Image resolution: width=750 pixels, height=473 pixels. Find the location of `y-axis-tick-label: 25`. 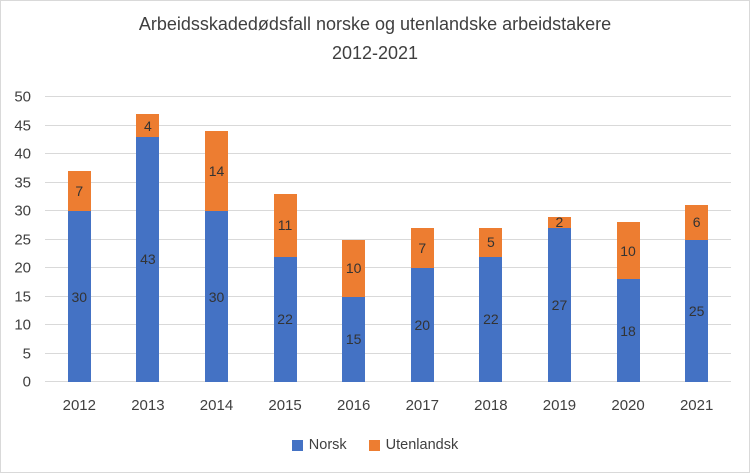

y-axis-tick-label: 25 is located at coordinates (22, 239).